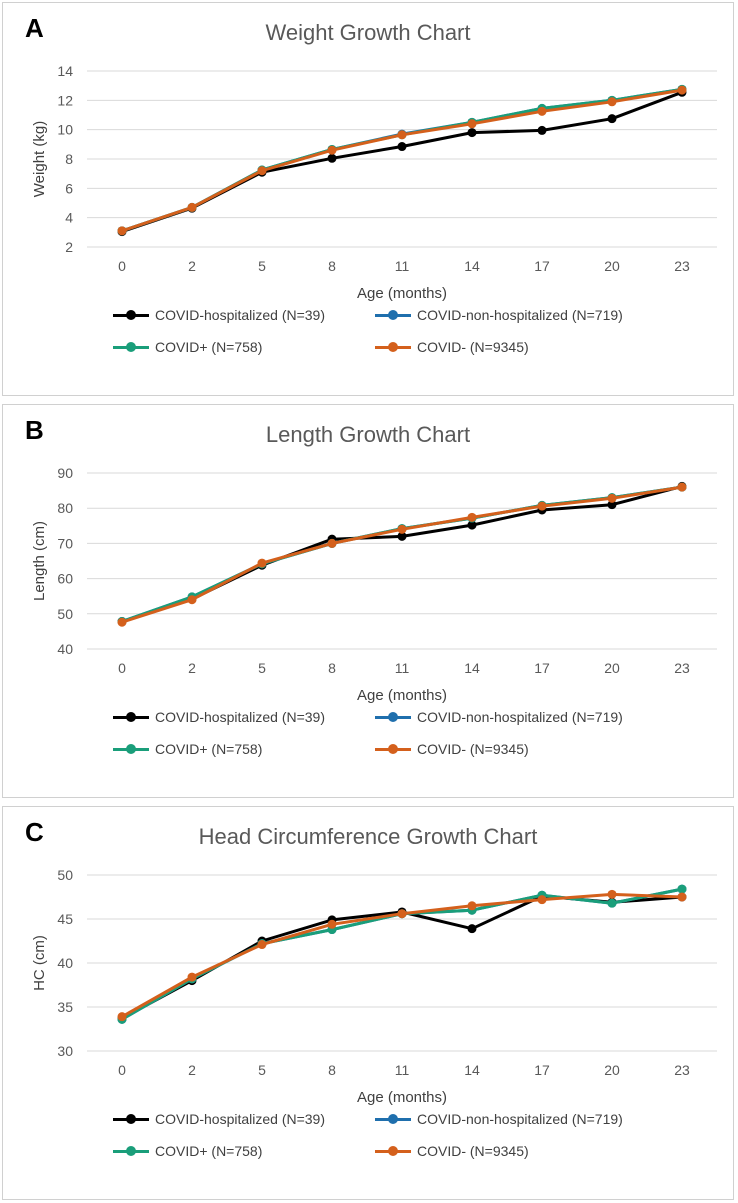 This screenshot has height=1203, width=738. What do you see at coordinates (65, 579) in the screenshot?
I see `y-tick-label: 60` at bounding box center [65, 579].